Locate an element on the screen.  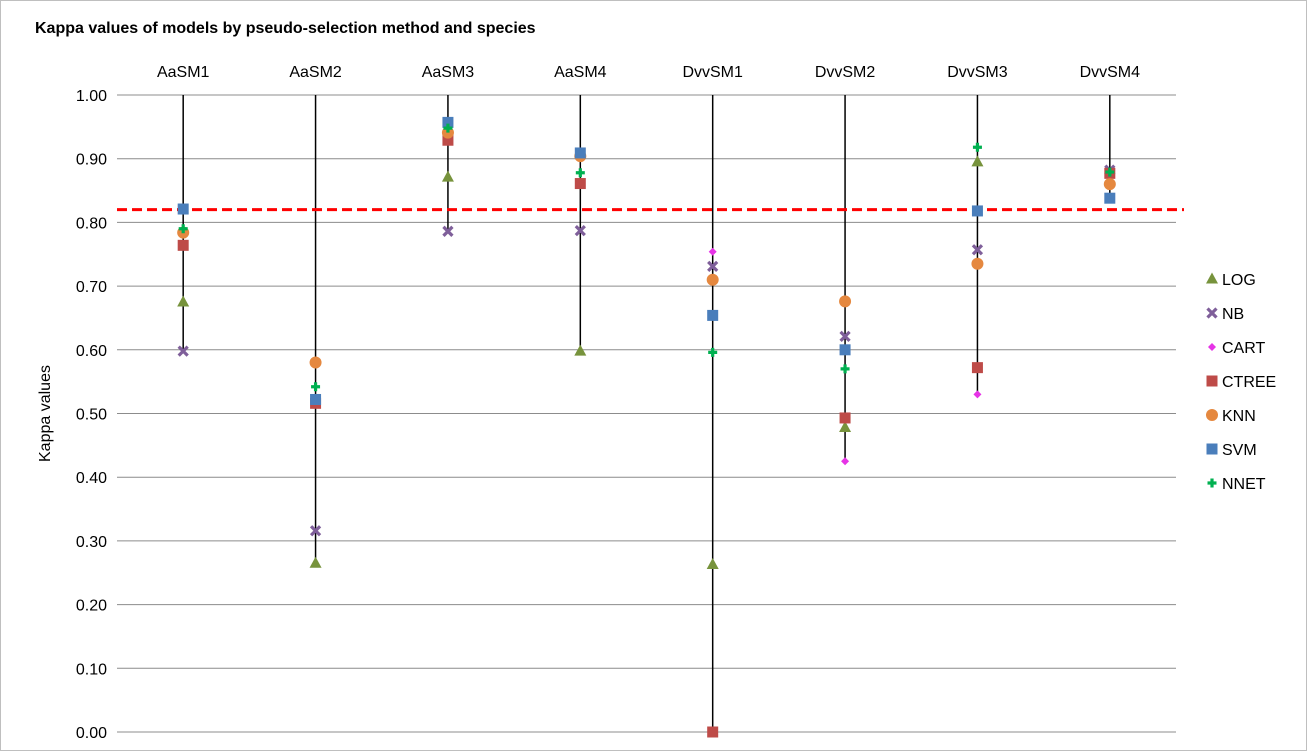
y-tick-label: 0.40 is located at coordinates (91, 478).